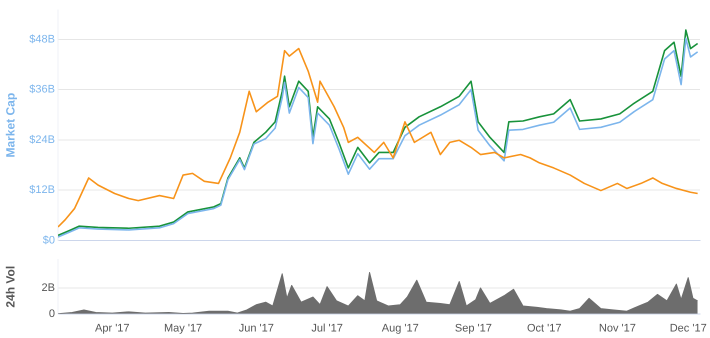  Describe the element at coordinates (42, 39) in the screenshot. I see `y-tick-label: $48B` at that location.